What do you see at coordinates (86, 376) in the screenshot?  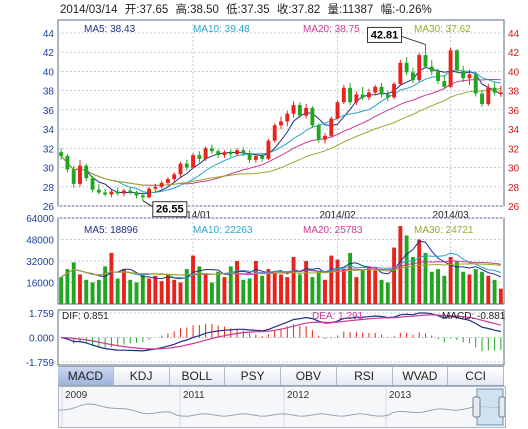 I see `tab-macd: MACD` at bounding box center [86, 376].